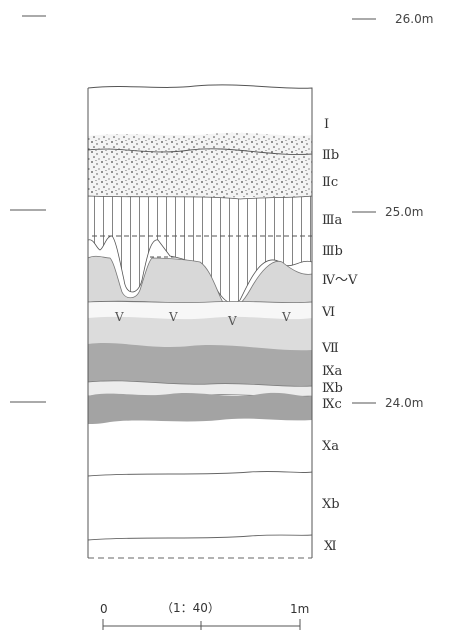 The height and width of the screenshot is (630, 451). I want to click on layer-label-IXb: Ⅸb, so click(332, 388).